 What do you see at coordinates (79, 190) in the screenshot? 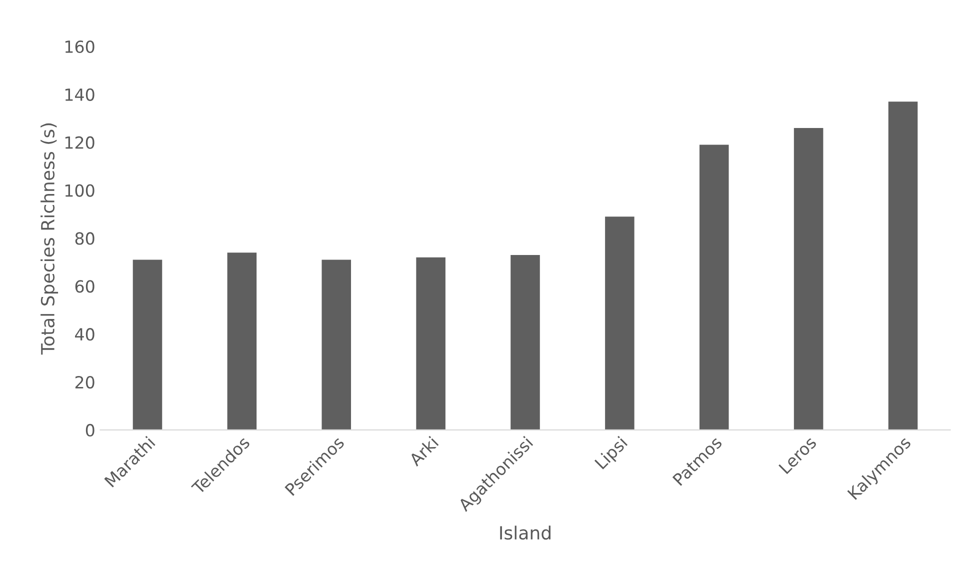
I see `y-tick-label: 100` at bounding box center [79, 190].